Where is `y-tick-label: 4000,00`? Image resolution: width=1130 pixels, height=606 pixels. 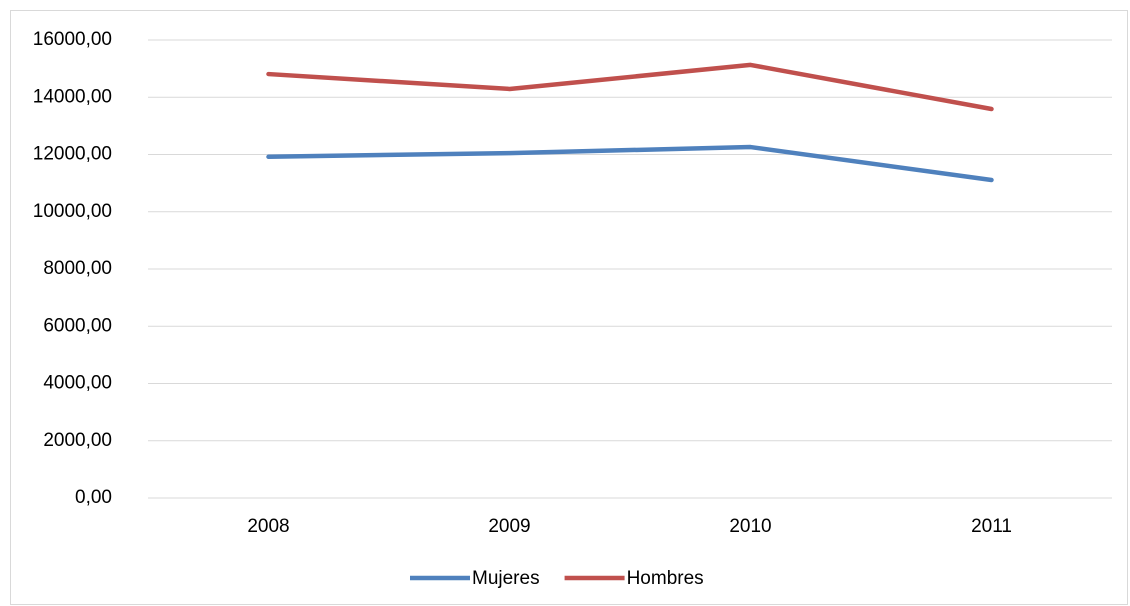
y-tick-label: 4000,00 is located at coordinates (77, 383).